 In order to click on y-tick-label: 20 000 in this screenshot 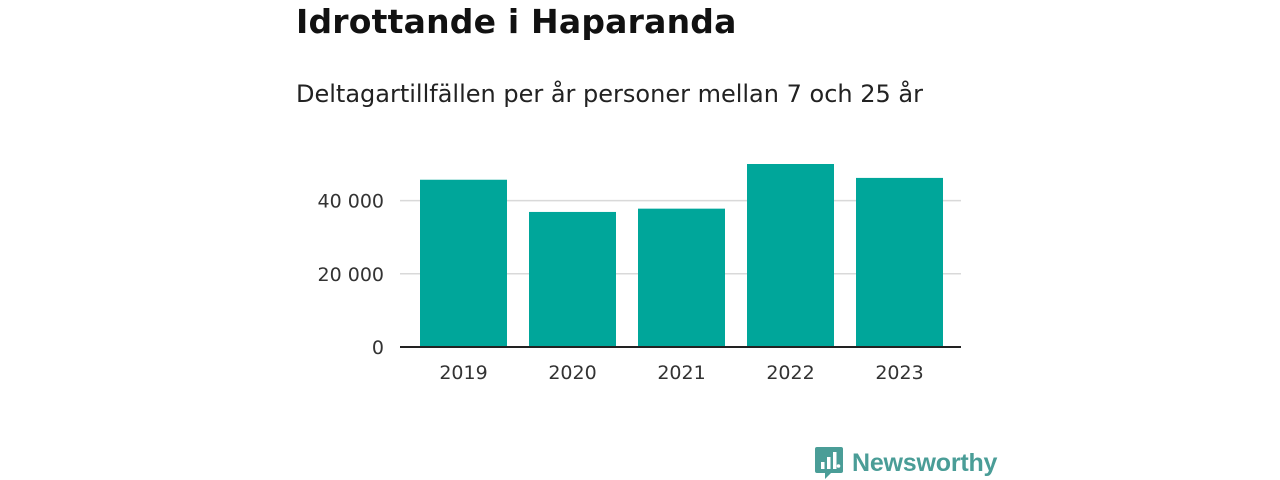, I will do `click(351, 275)`.